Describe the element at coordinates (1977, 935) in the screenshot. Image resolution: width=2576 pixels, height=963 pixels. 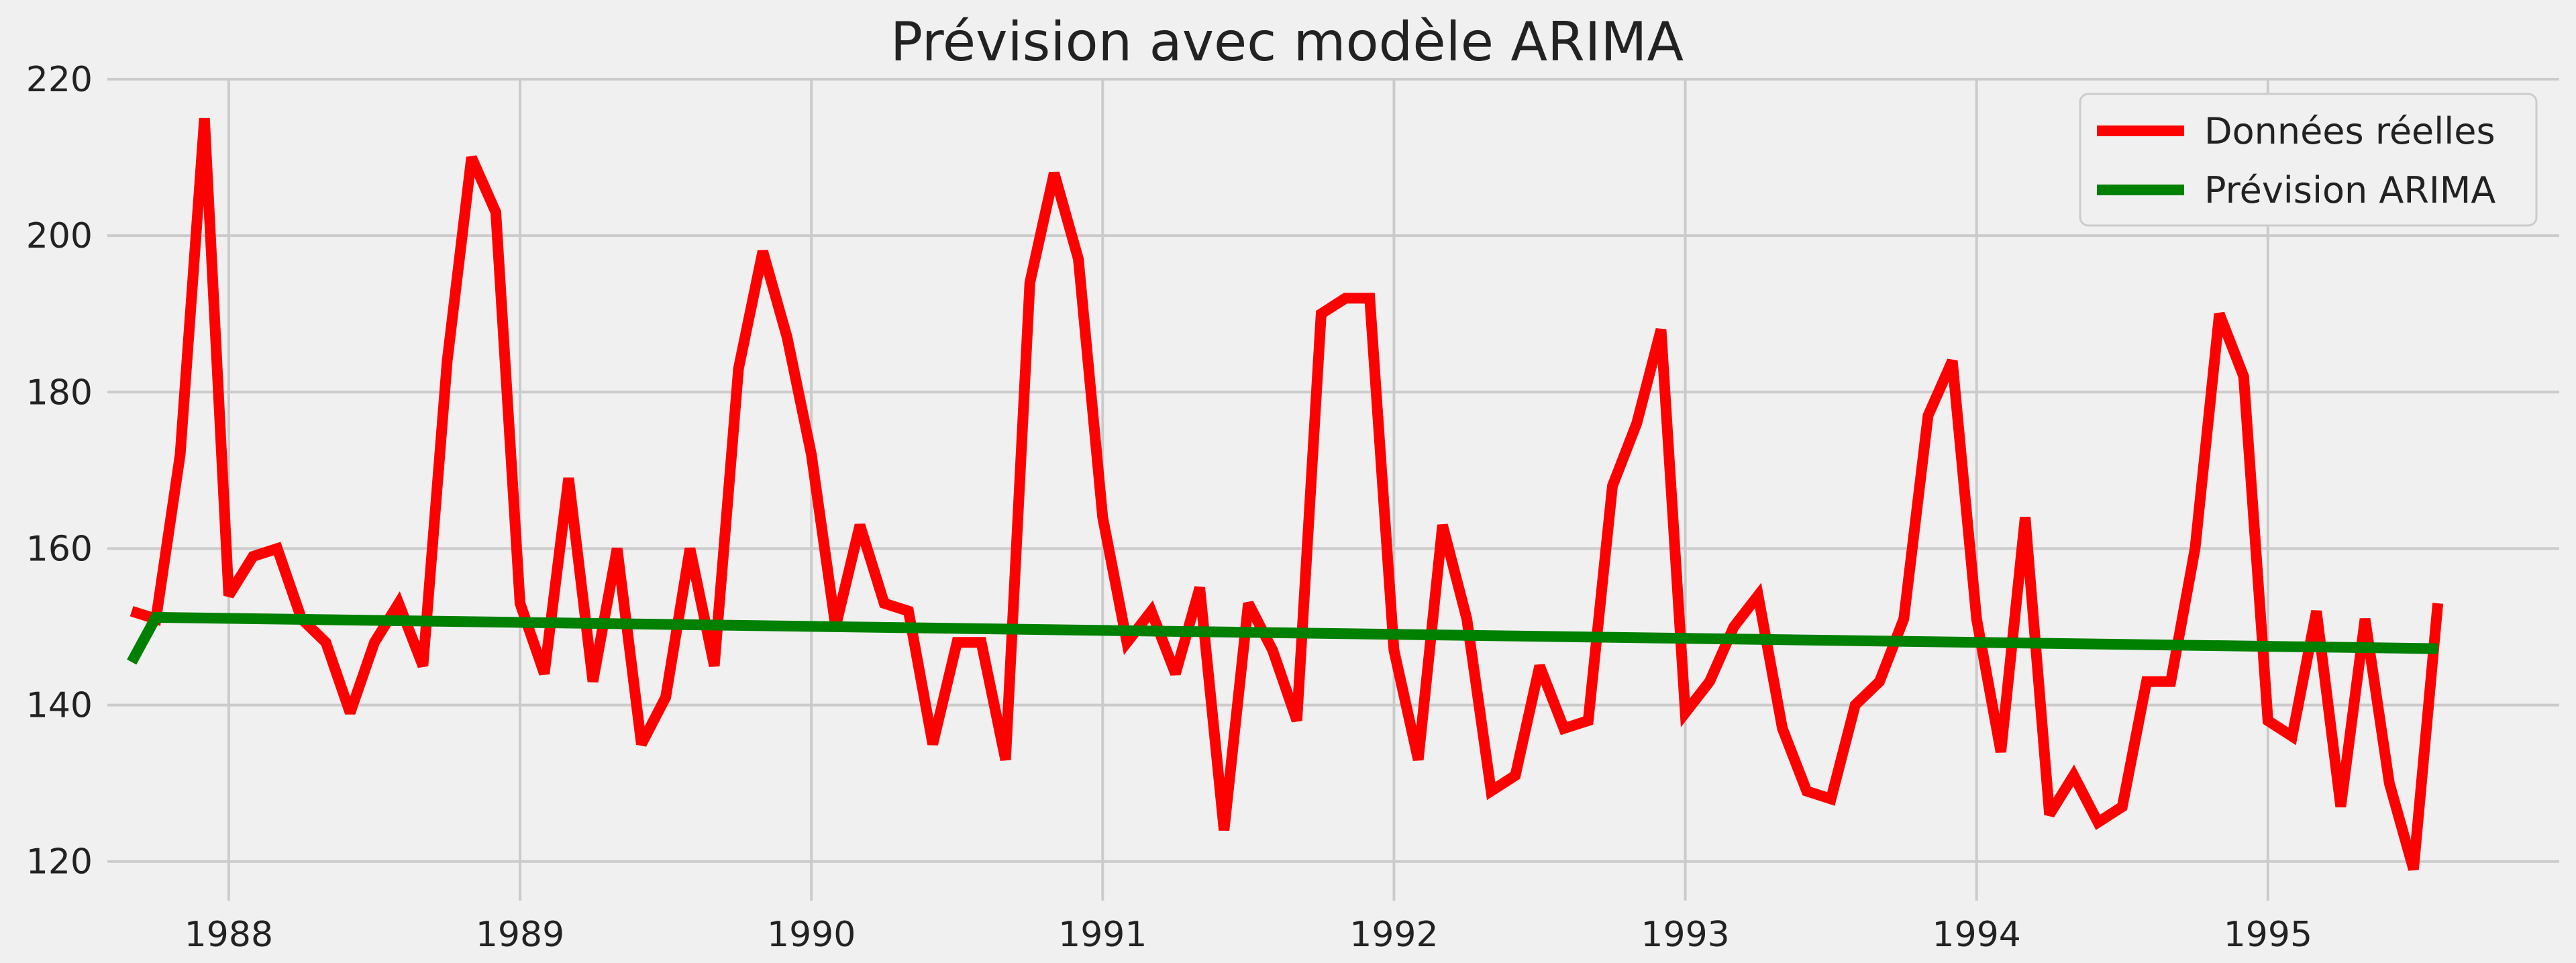
I see `x-tick-label-1994: 1994` at that location.